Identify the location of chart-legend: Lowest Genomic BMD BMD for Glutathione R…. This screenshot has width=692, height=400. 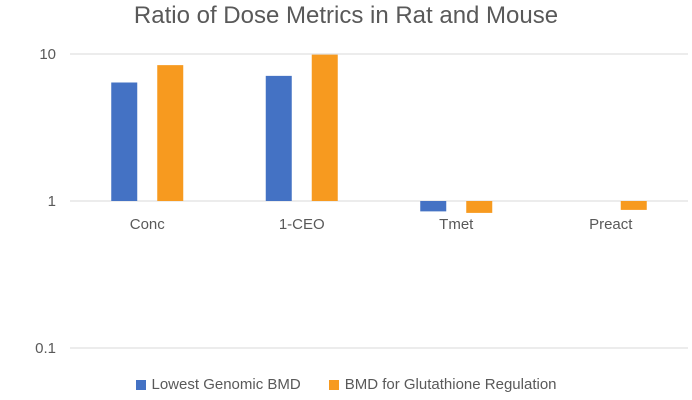
(346, 384).